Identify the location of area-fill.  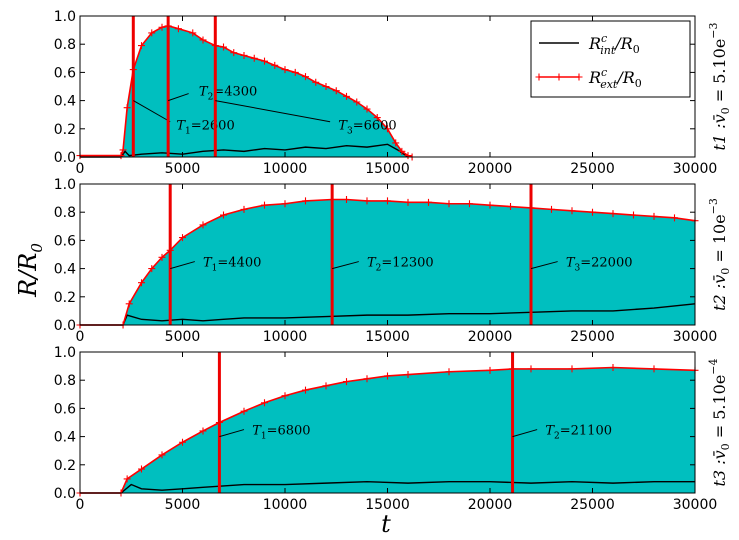
(246, 91).